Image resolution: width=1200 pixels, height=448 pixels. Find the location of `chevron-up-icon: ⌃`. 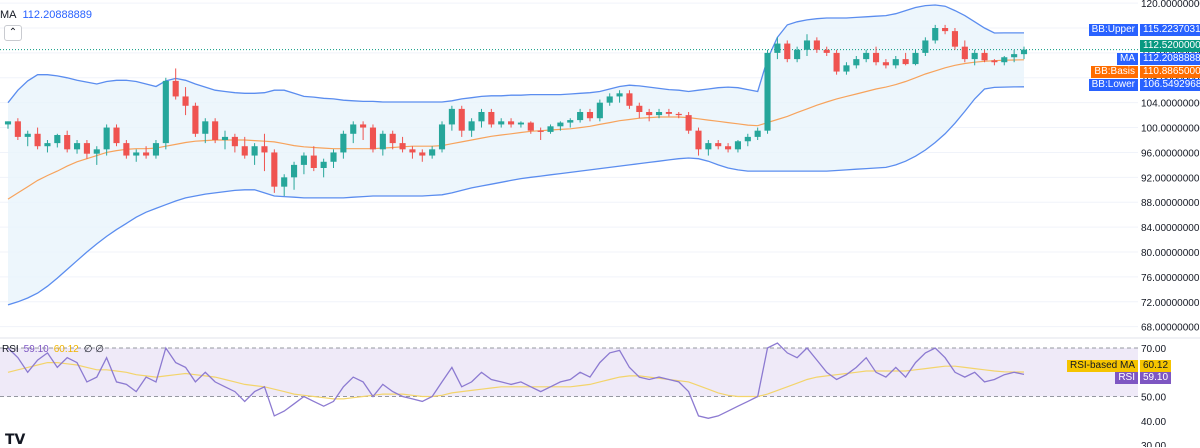

chevron-up-icon: ⌃ is located at coordinates (13, 33).